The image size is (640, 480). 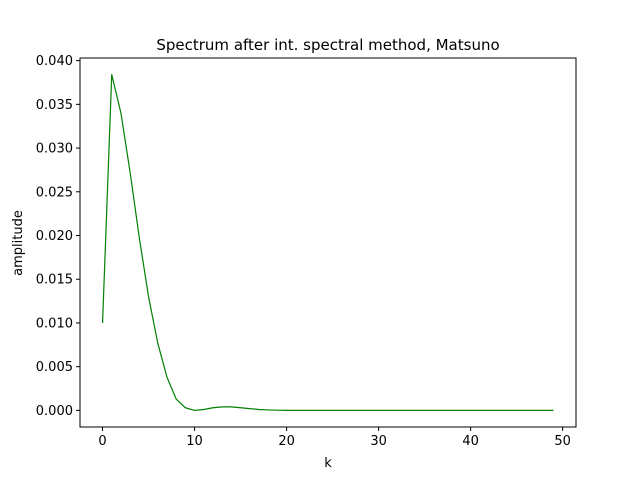 What do you see at coordinates (54, 61) in the screenshot?
I see `y-tick-label: 0.040` at bounding box center [54, 61].